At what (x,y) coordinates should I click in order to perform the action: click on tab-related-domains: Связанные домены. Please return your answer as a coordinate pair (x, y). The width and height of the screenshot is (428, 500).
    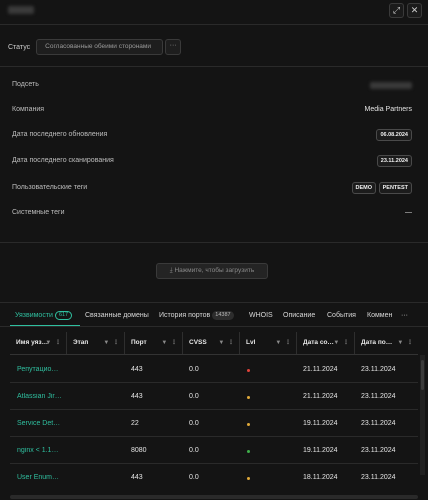
    Looking at the image, I should click on (117, 315).